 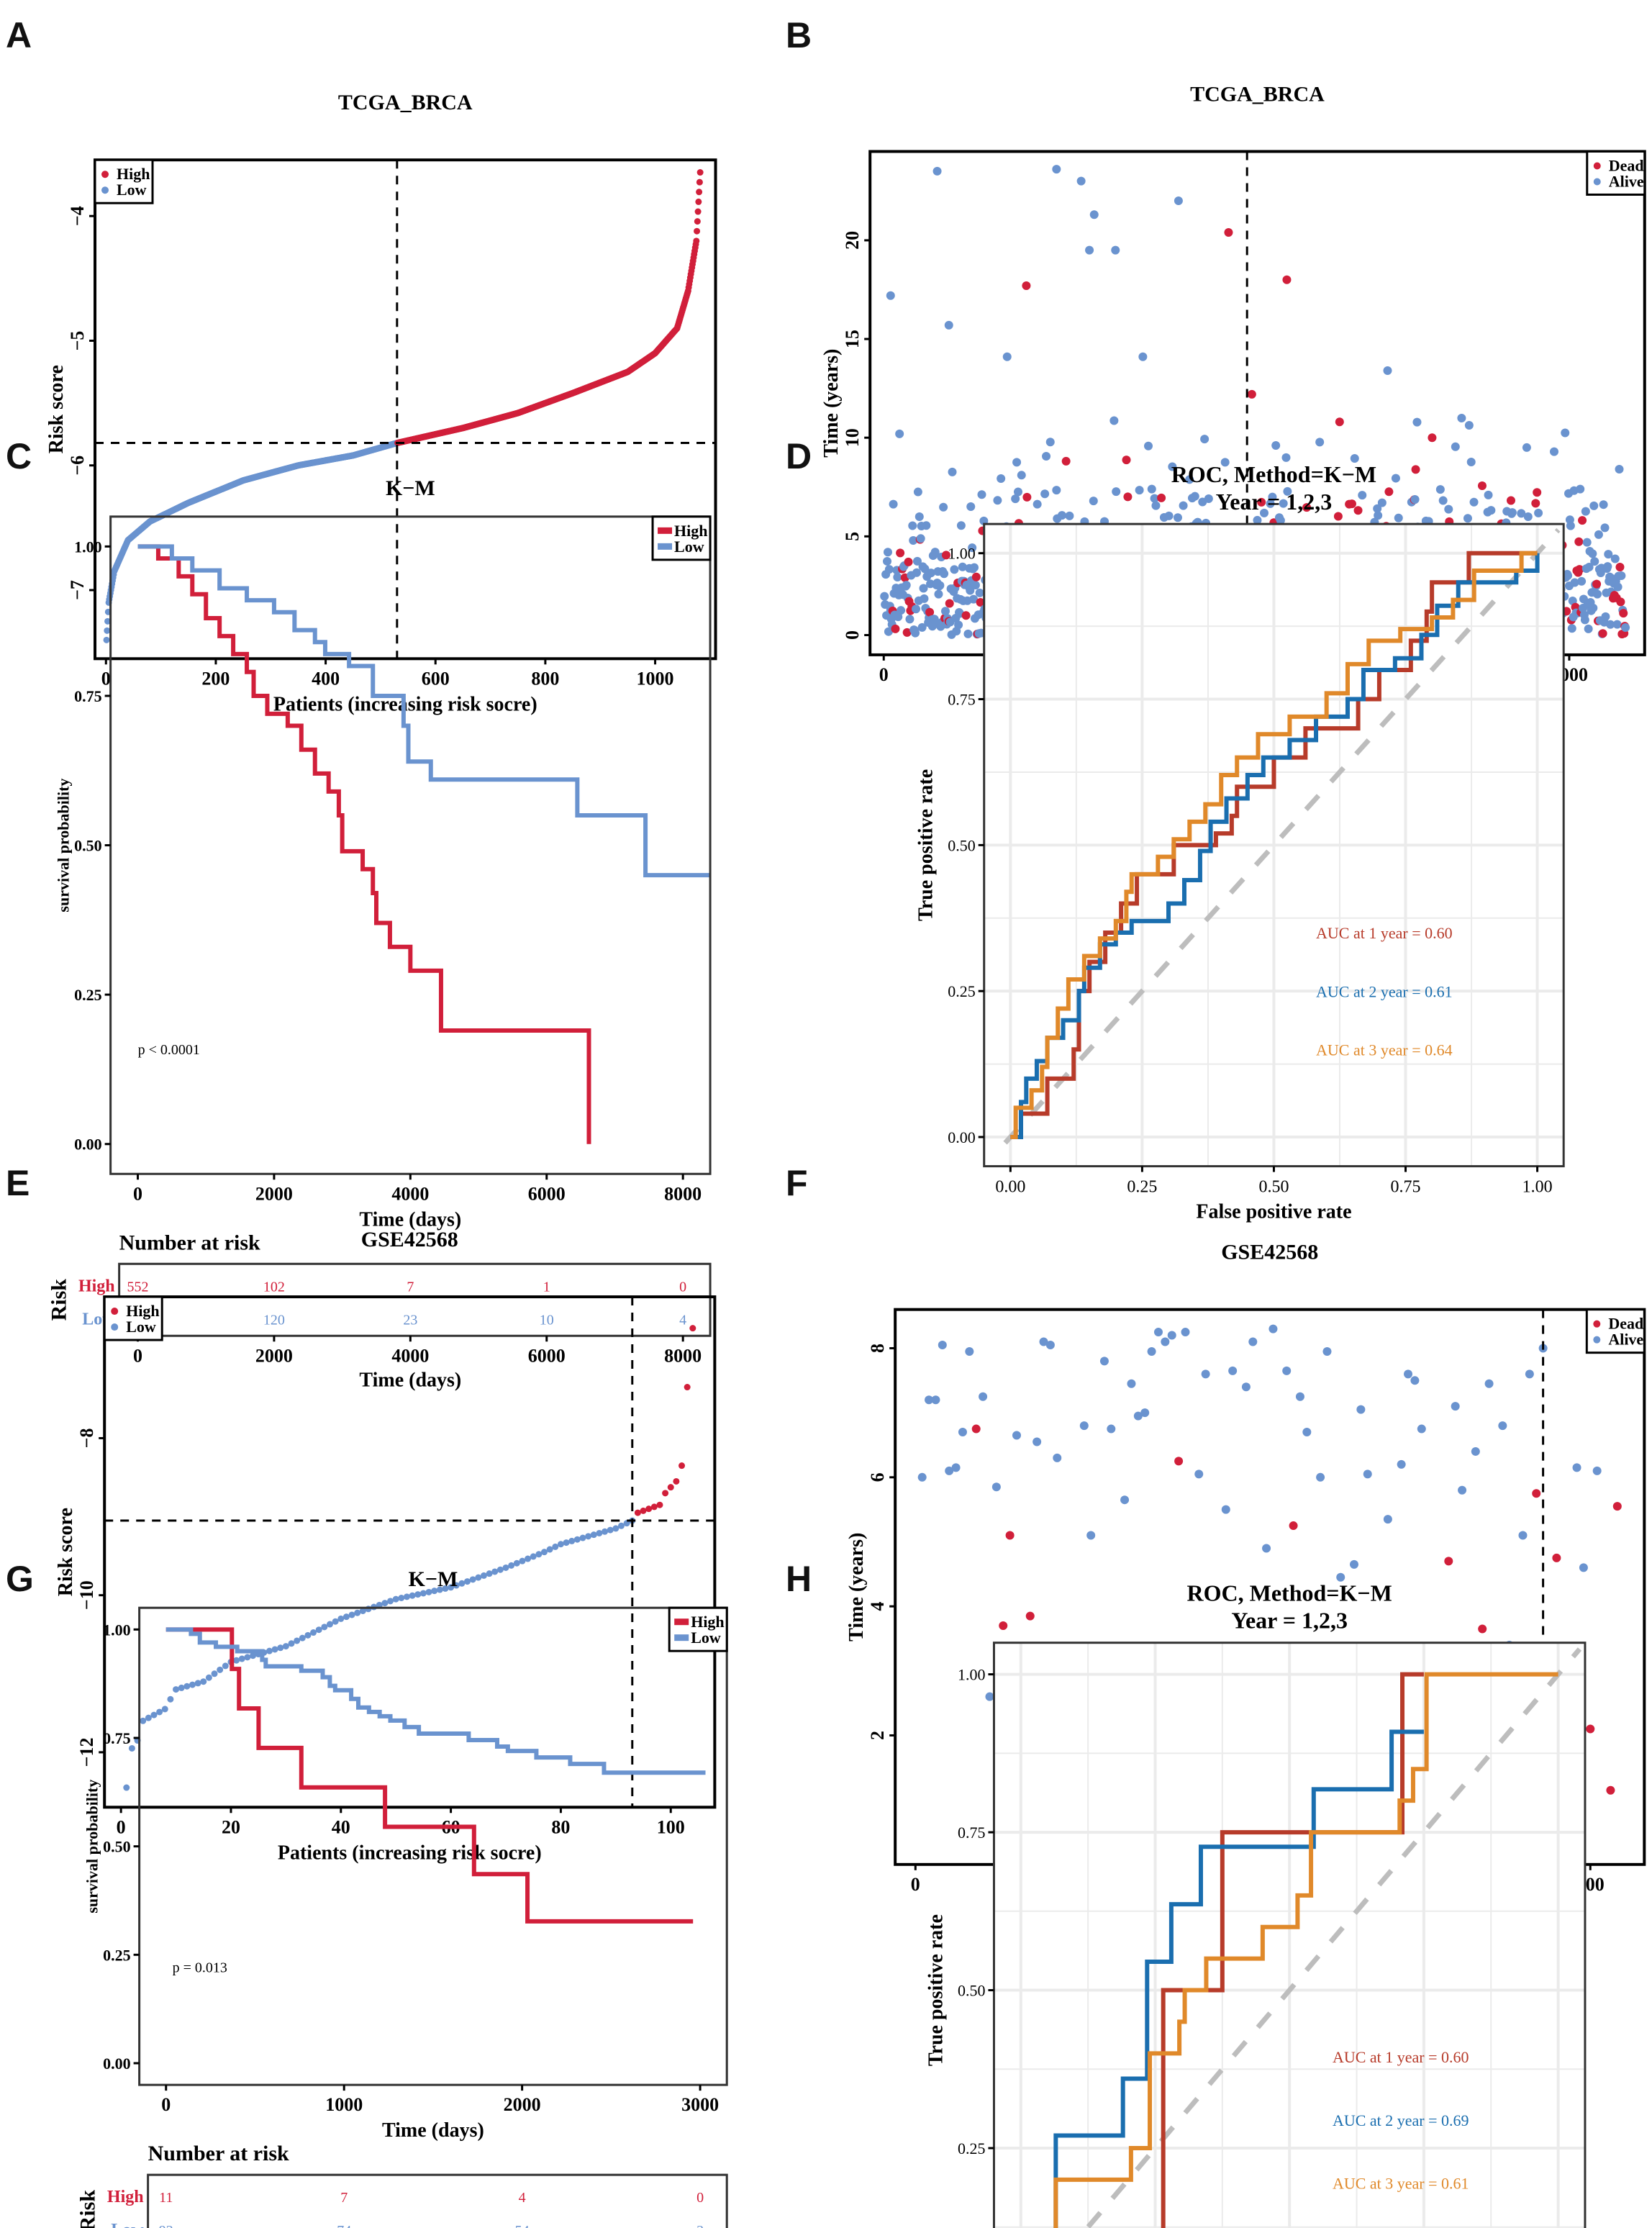 I want to click on chart-title: ROC, Method=K−M, so click(x=1273, y=474).